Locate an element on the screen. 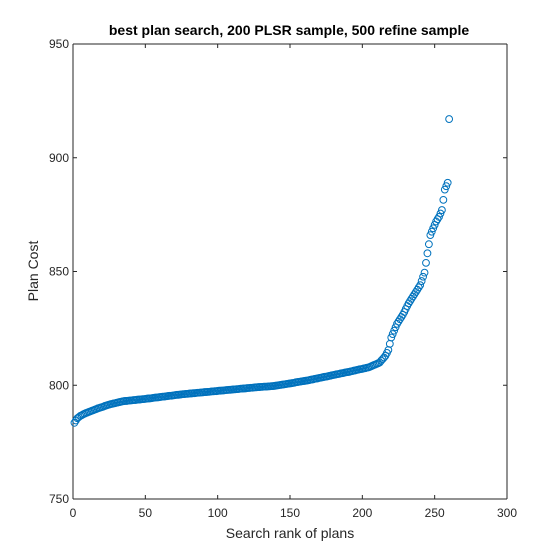 This screenshot has height=559, width=560. x-tick-label: 50 is located at coordinates (146, 513).